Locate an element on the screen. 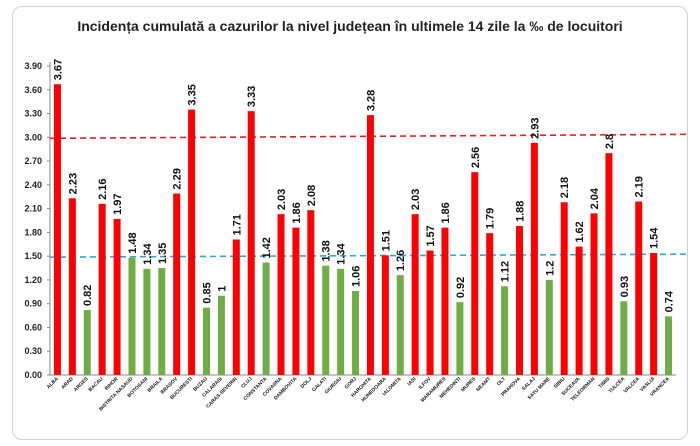 This screenshot has height=446, width=700. value-label: 2.93 is located at coordinates (535, 127).